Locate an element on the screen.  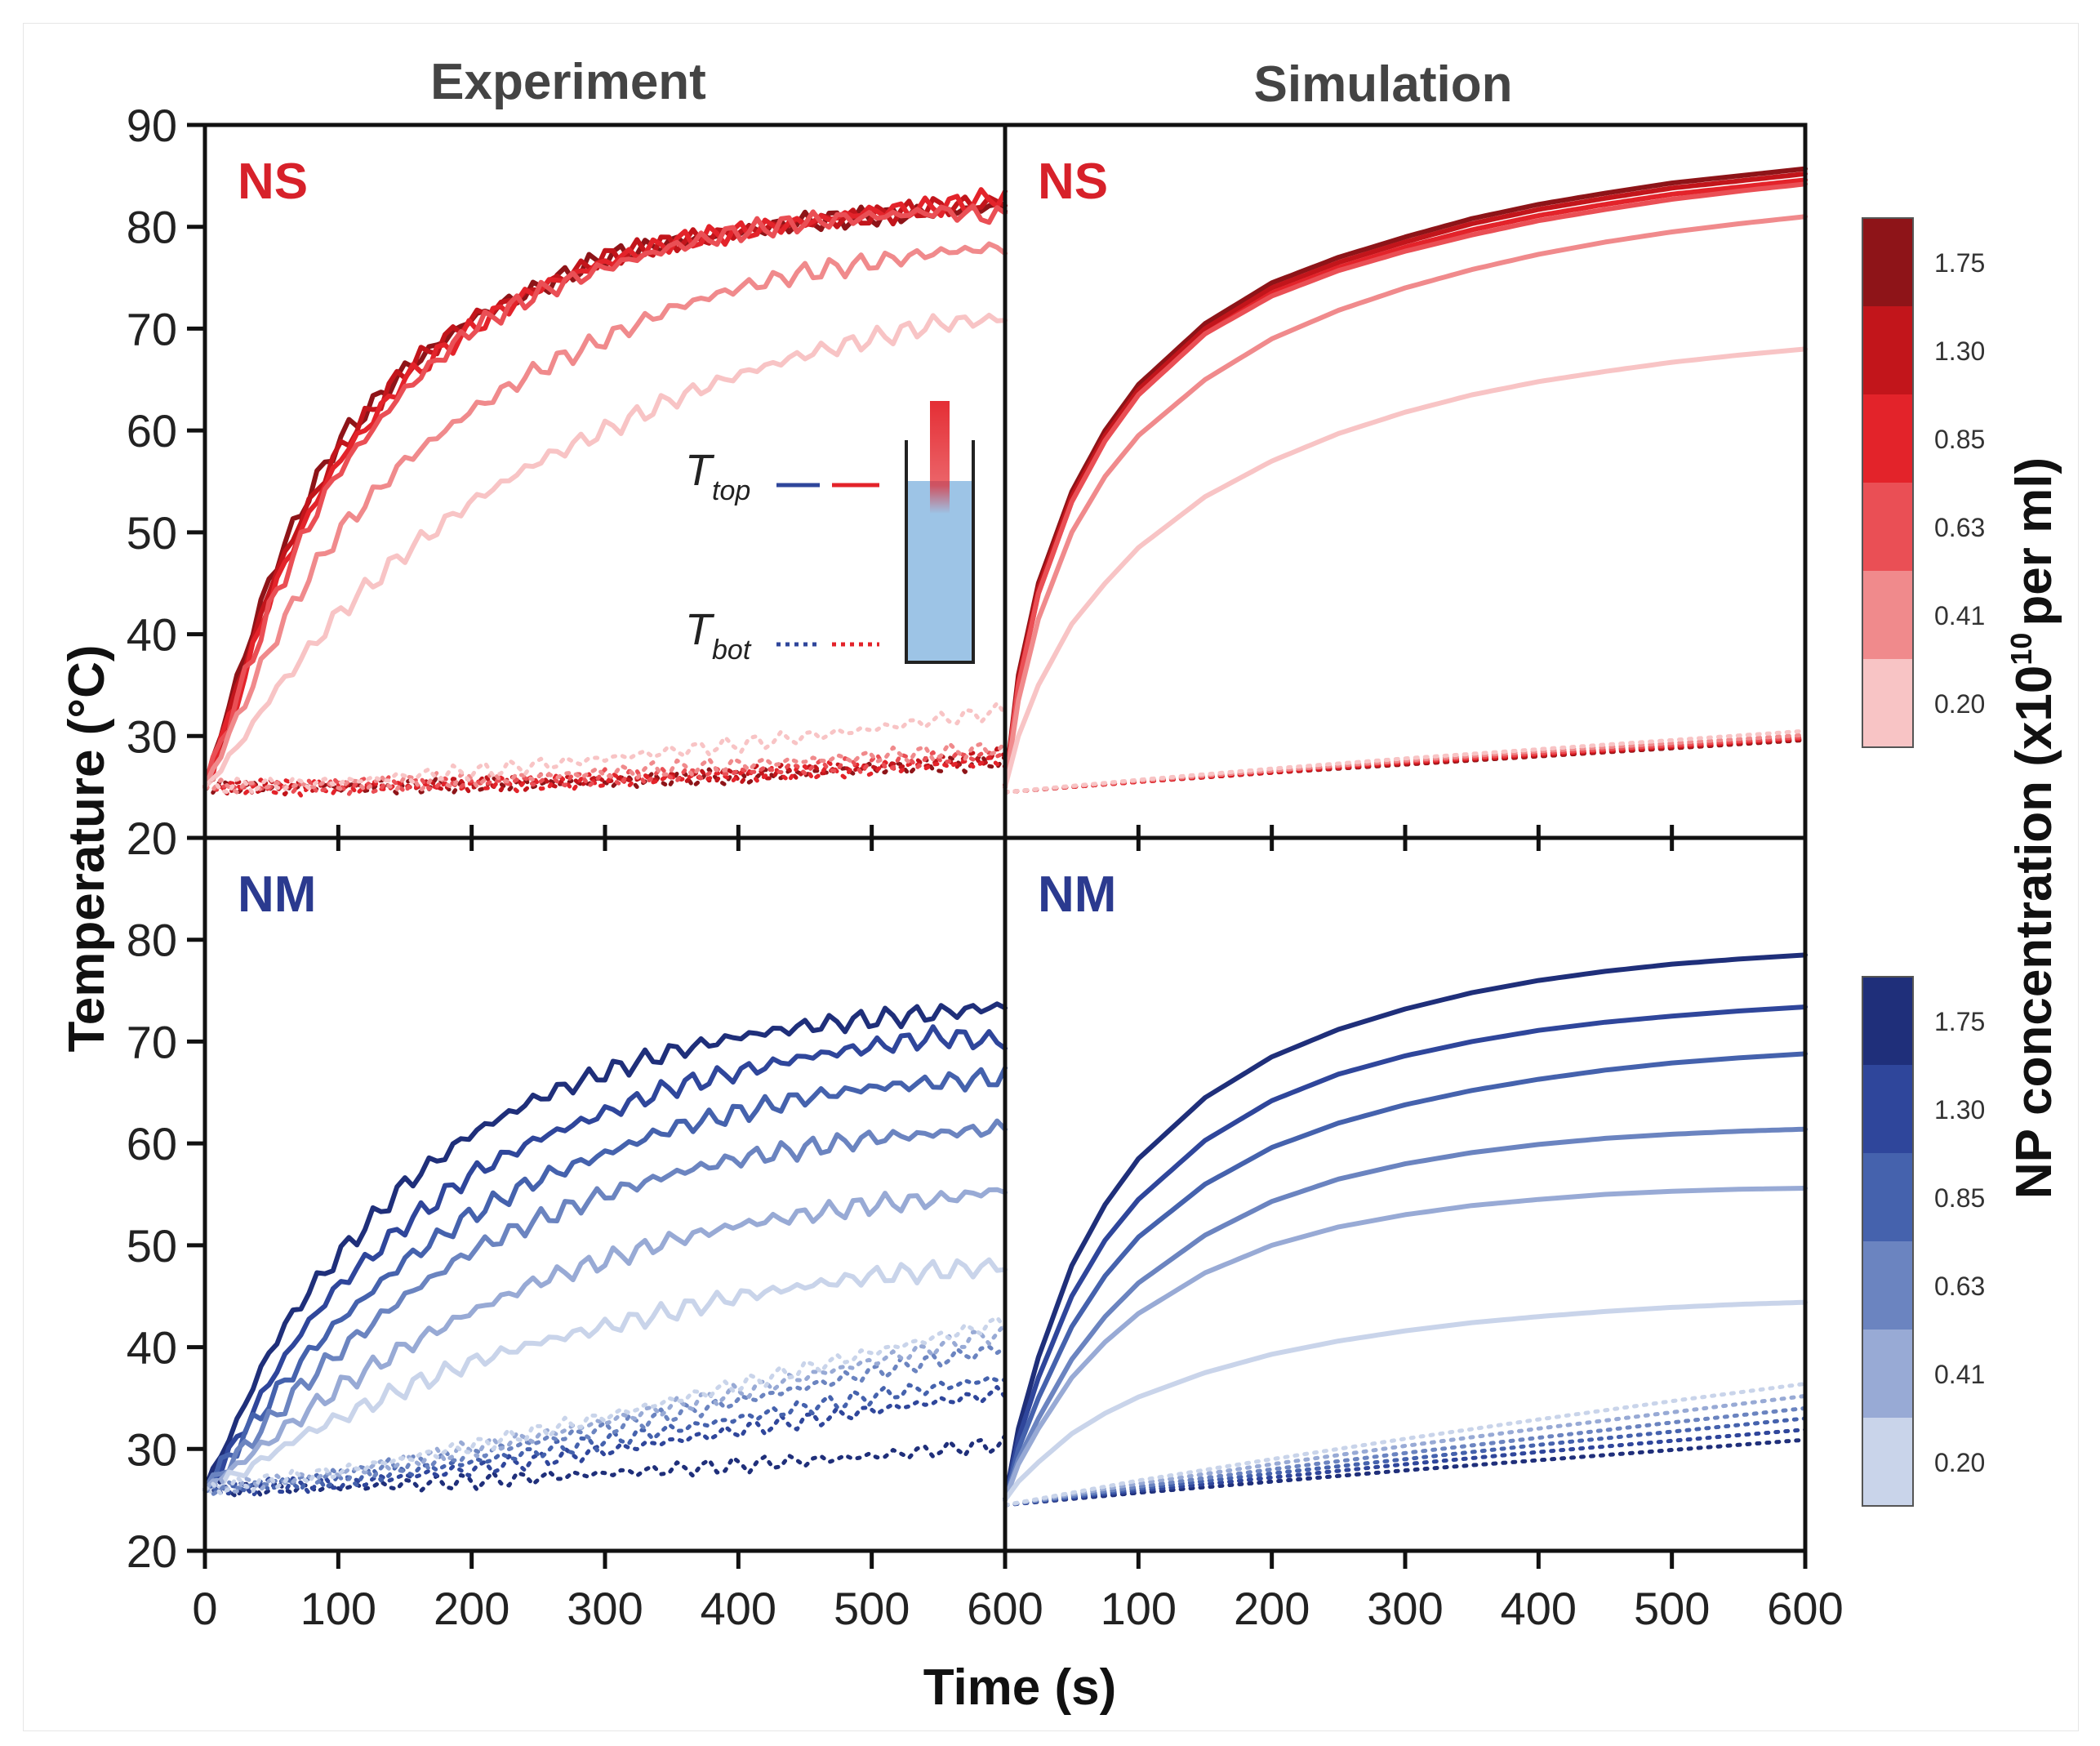
colorbar-red-label: 0.41 is located at coordinates (1959, 615).